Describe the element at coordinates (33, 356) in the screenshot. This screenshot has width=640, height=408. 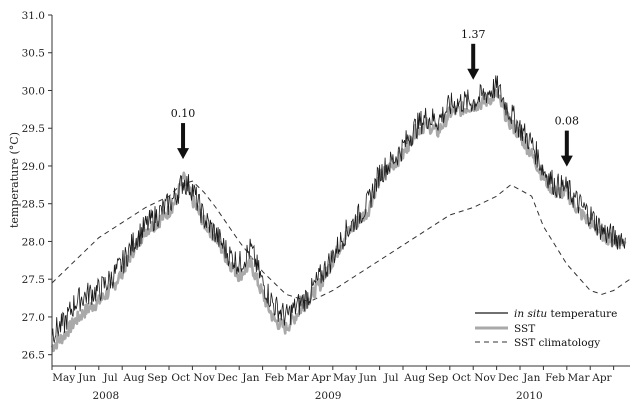
I see `y-tick-label: 26.5` at that location.